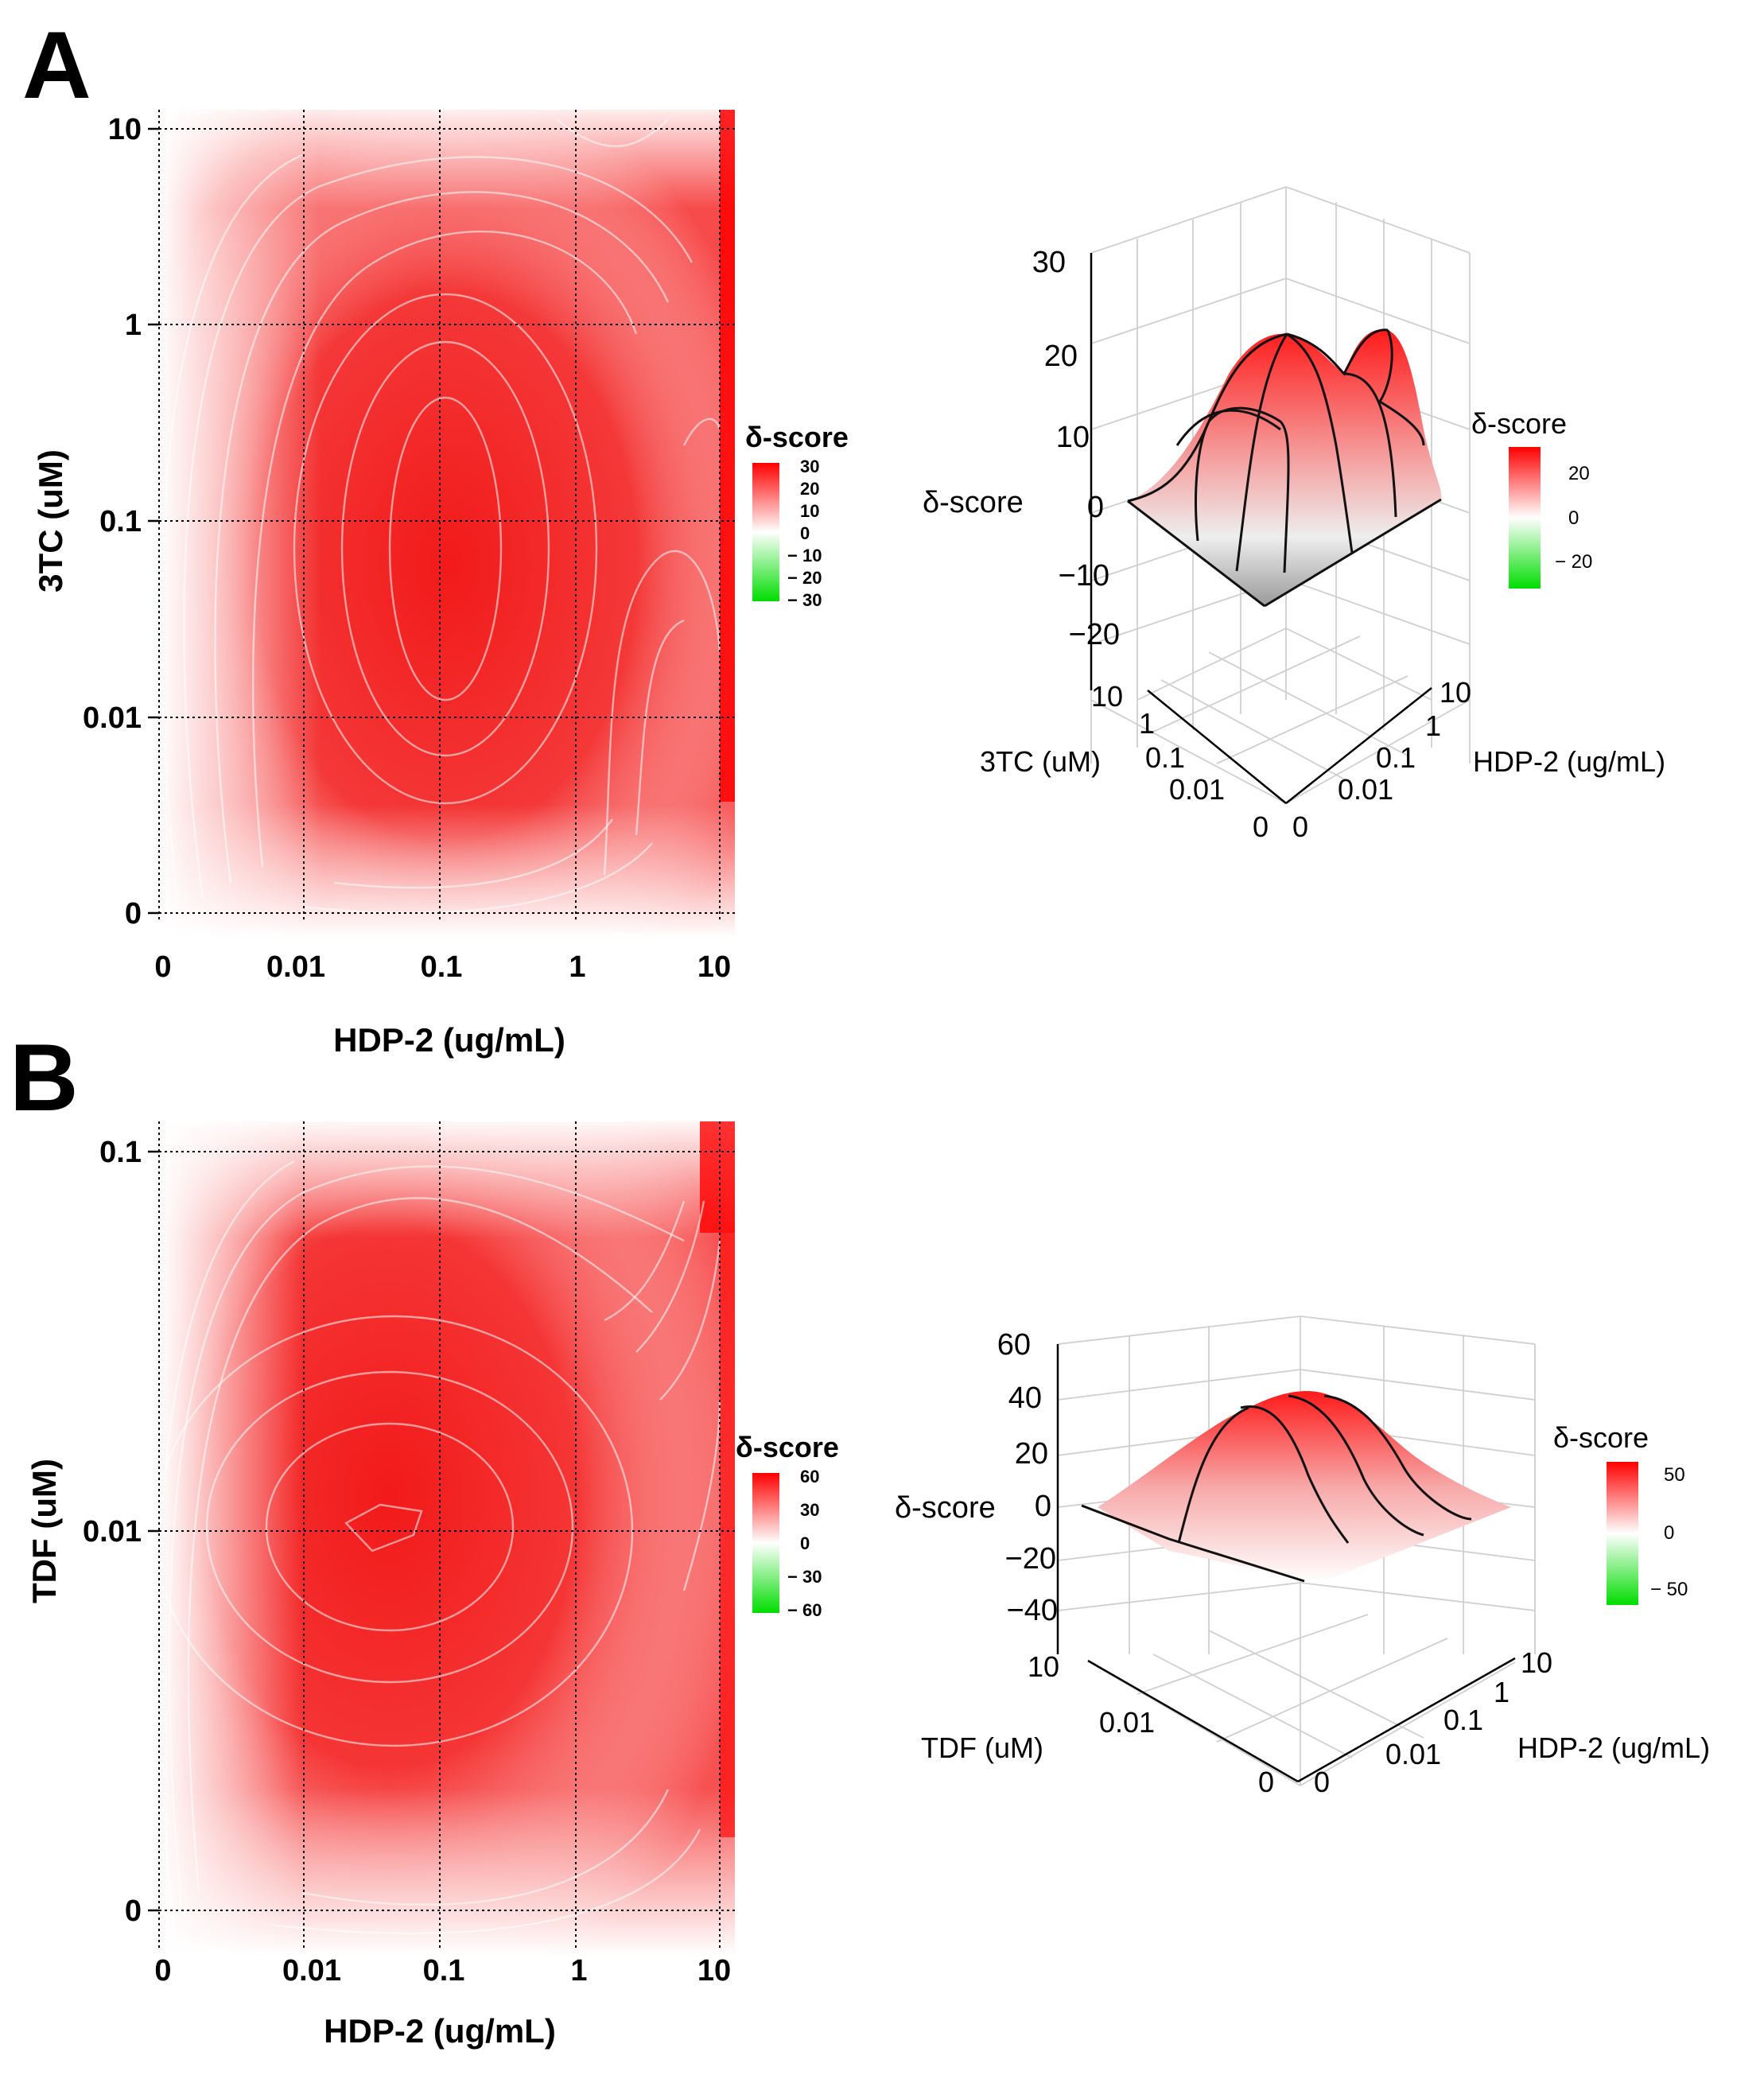  What do you see at coordinates (121, 1152) in the screenshot?
I see `heatmap-b-ytick: 0.1` at bounding box center [121, 1152].